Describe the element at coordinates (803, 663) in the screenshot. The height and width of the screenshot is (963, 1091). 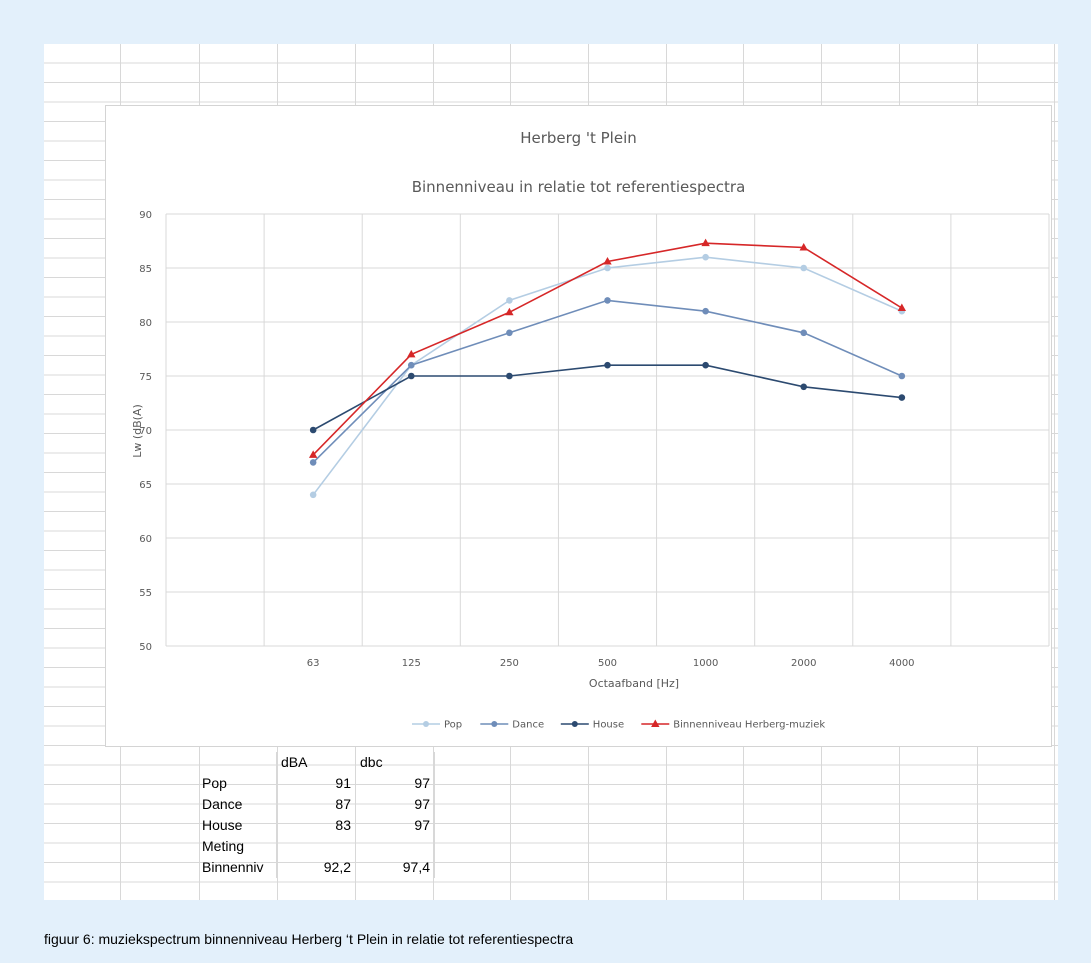
I see `x-tick-label: 2000` at that location.